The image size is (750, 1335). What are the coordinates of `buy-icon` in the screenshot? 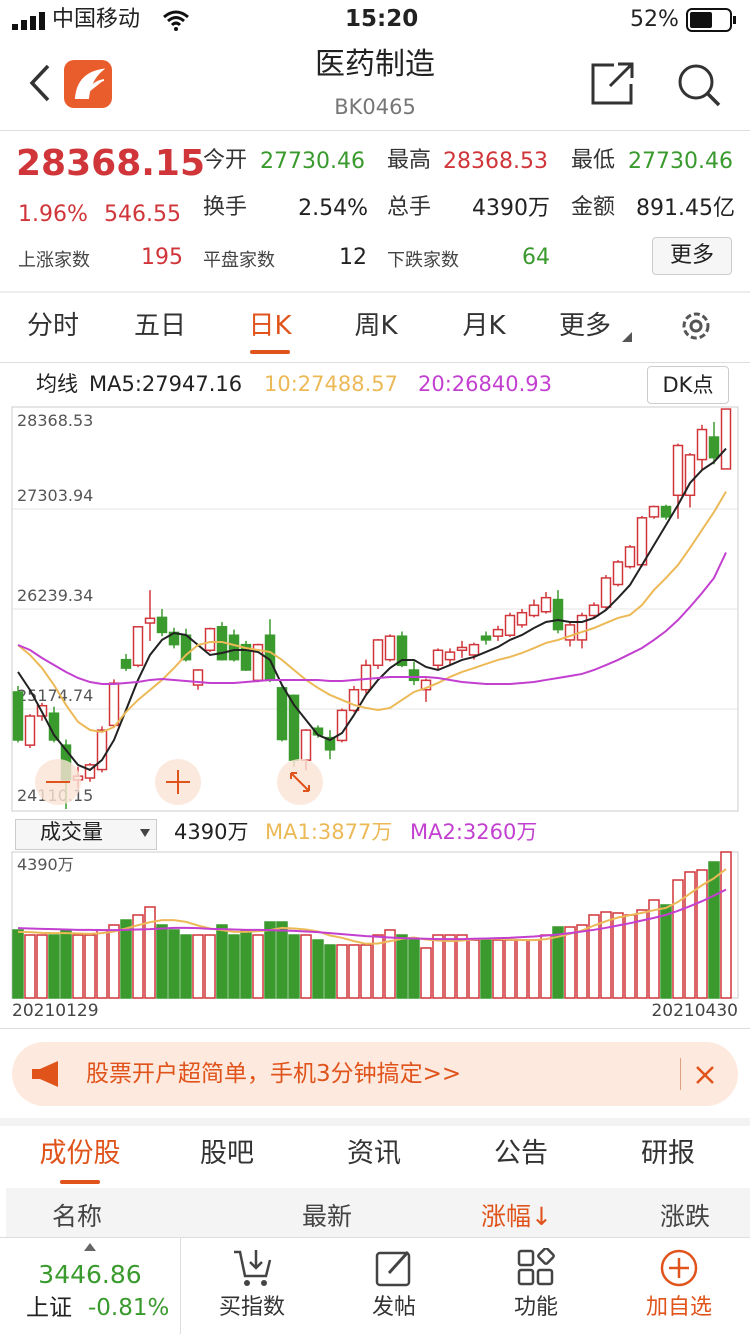 It's located at (252, 1268).